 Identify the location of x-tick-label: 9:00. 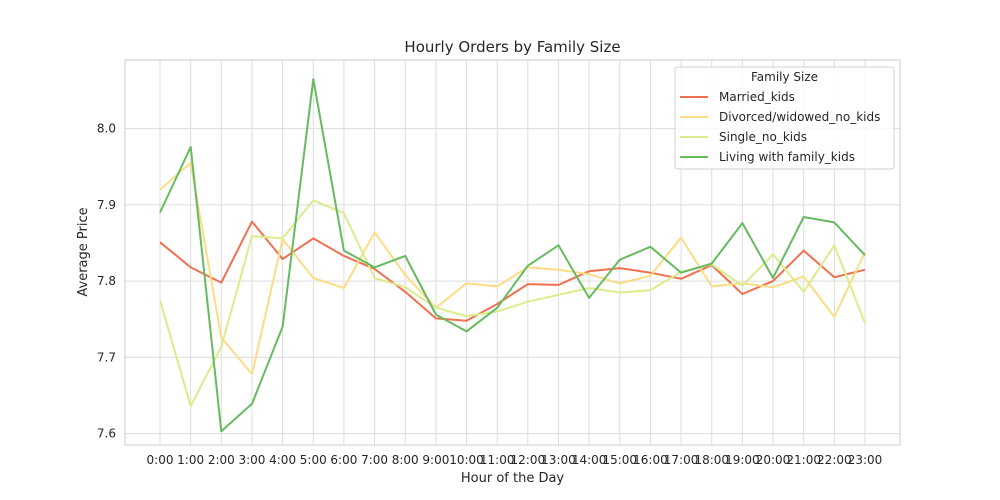
(435, 460).